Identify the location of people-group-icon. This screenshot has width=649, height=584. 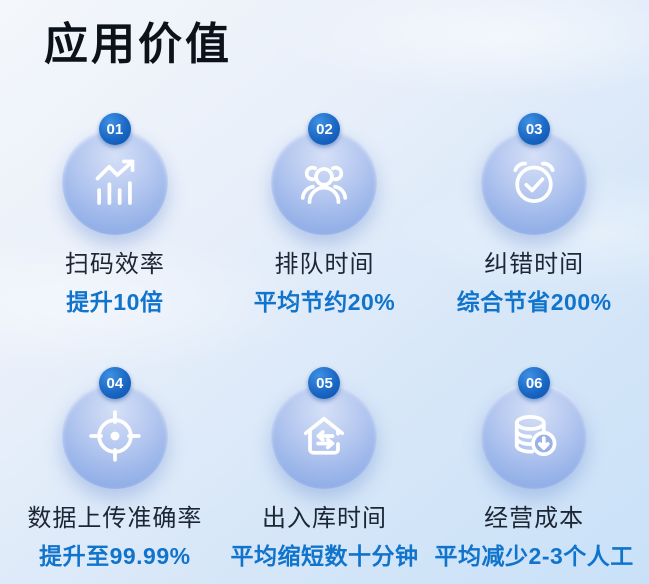
(324, 184).